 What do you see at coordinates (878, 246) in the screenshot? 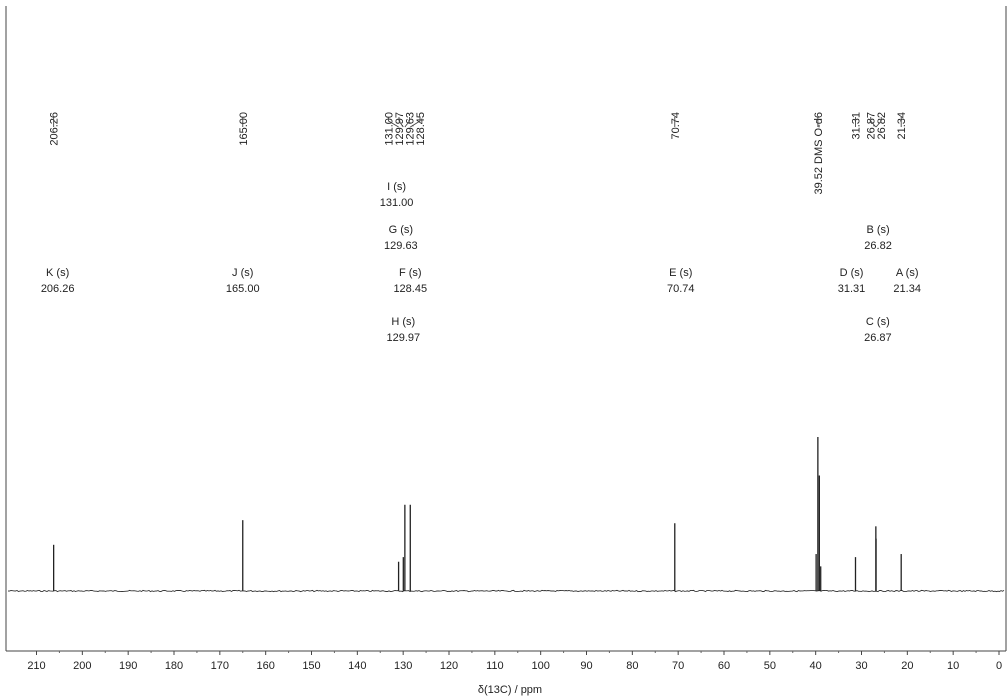
I see `assignment-value: 26.82` at bounding box center [878, 246].